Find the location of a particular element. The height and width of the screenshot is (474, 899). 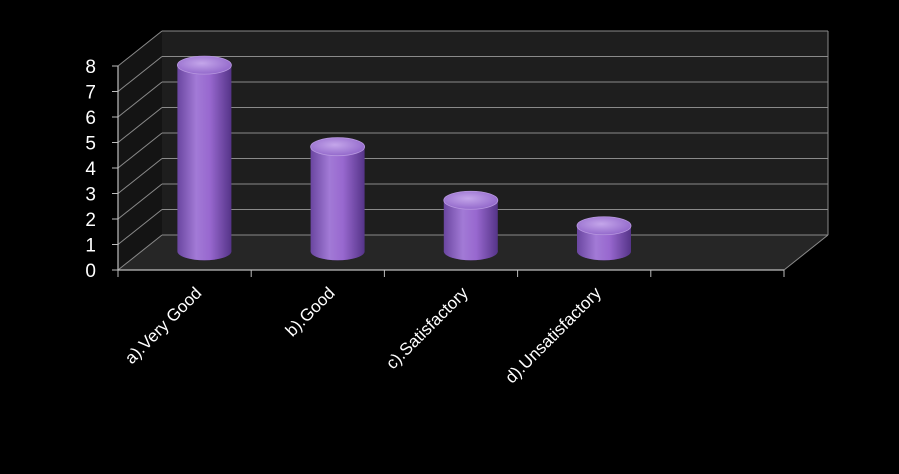

y-tick-label: 4 is located at coordinates (90, 169).